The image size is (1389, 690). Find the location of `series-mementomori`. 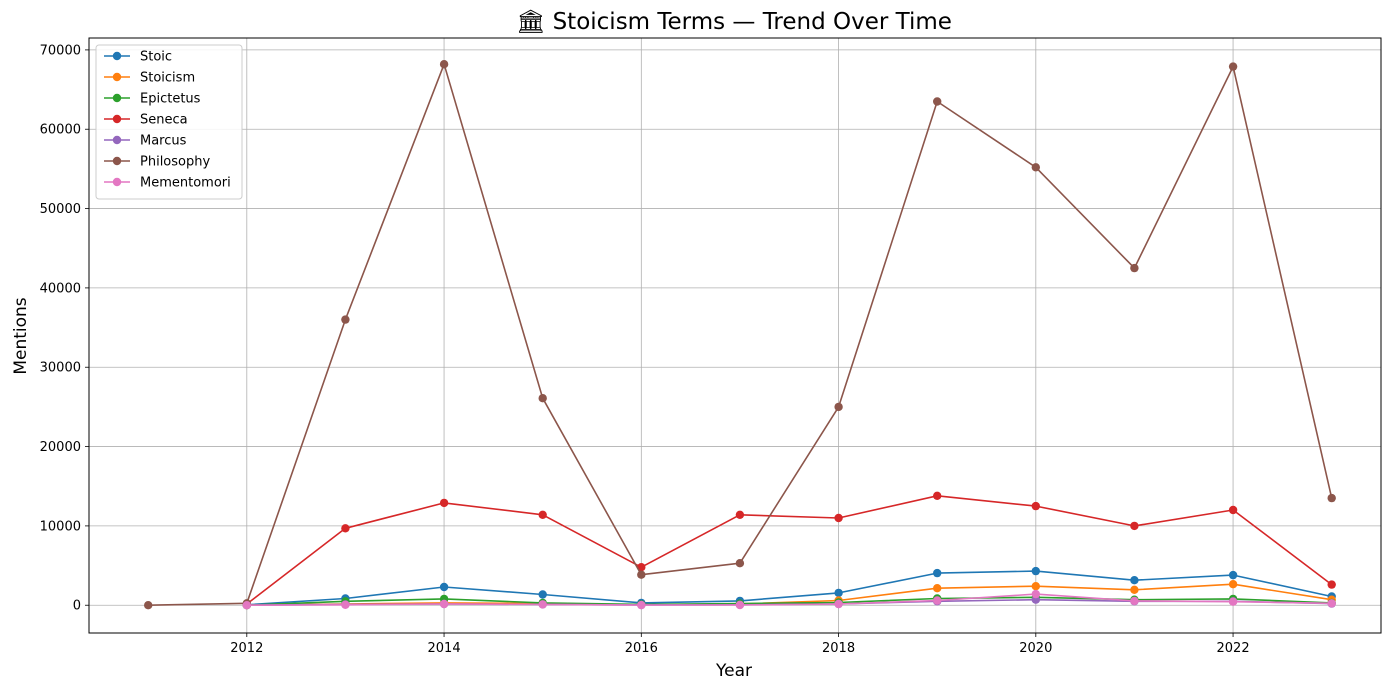

series-mementomori is located at coordinates (789, 599).